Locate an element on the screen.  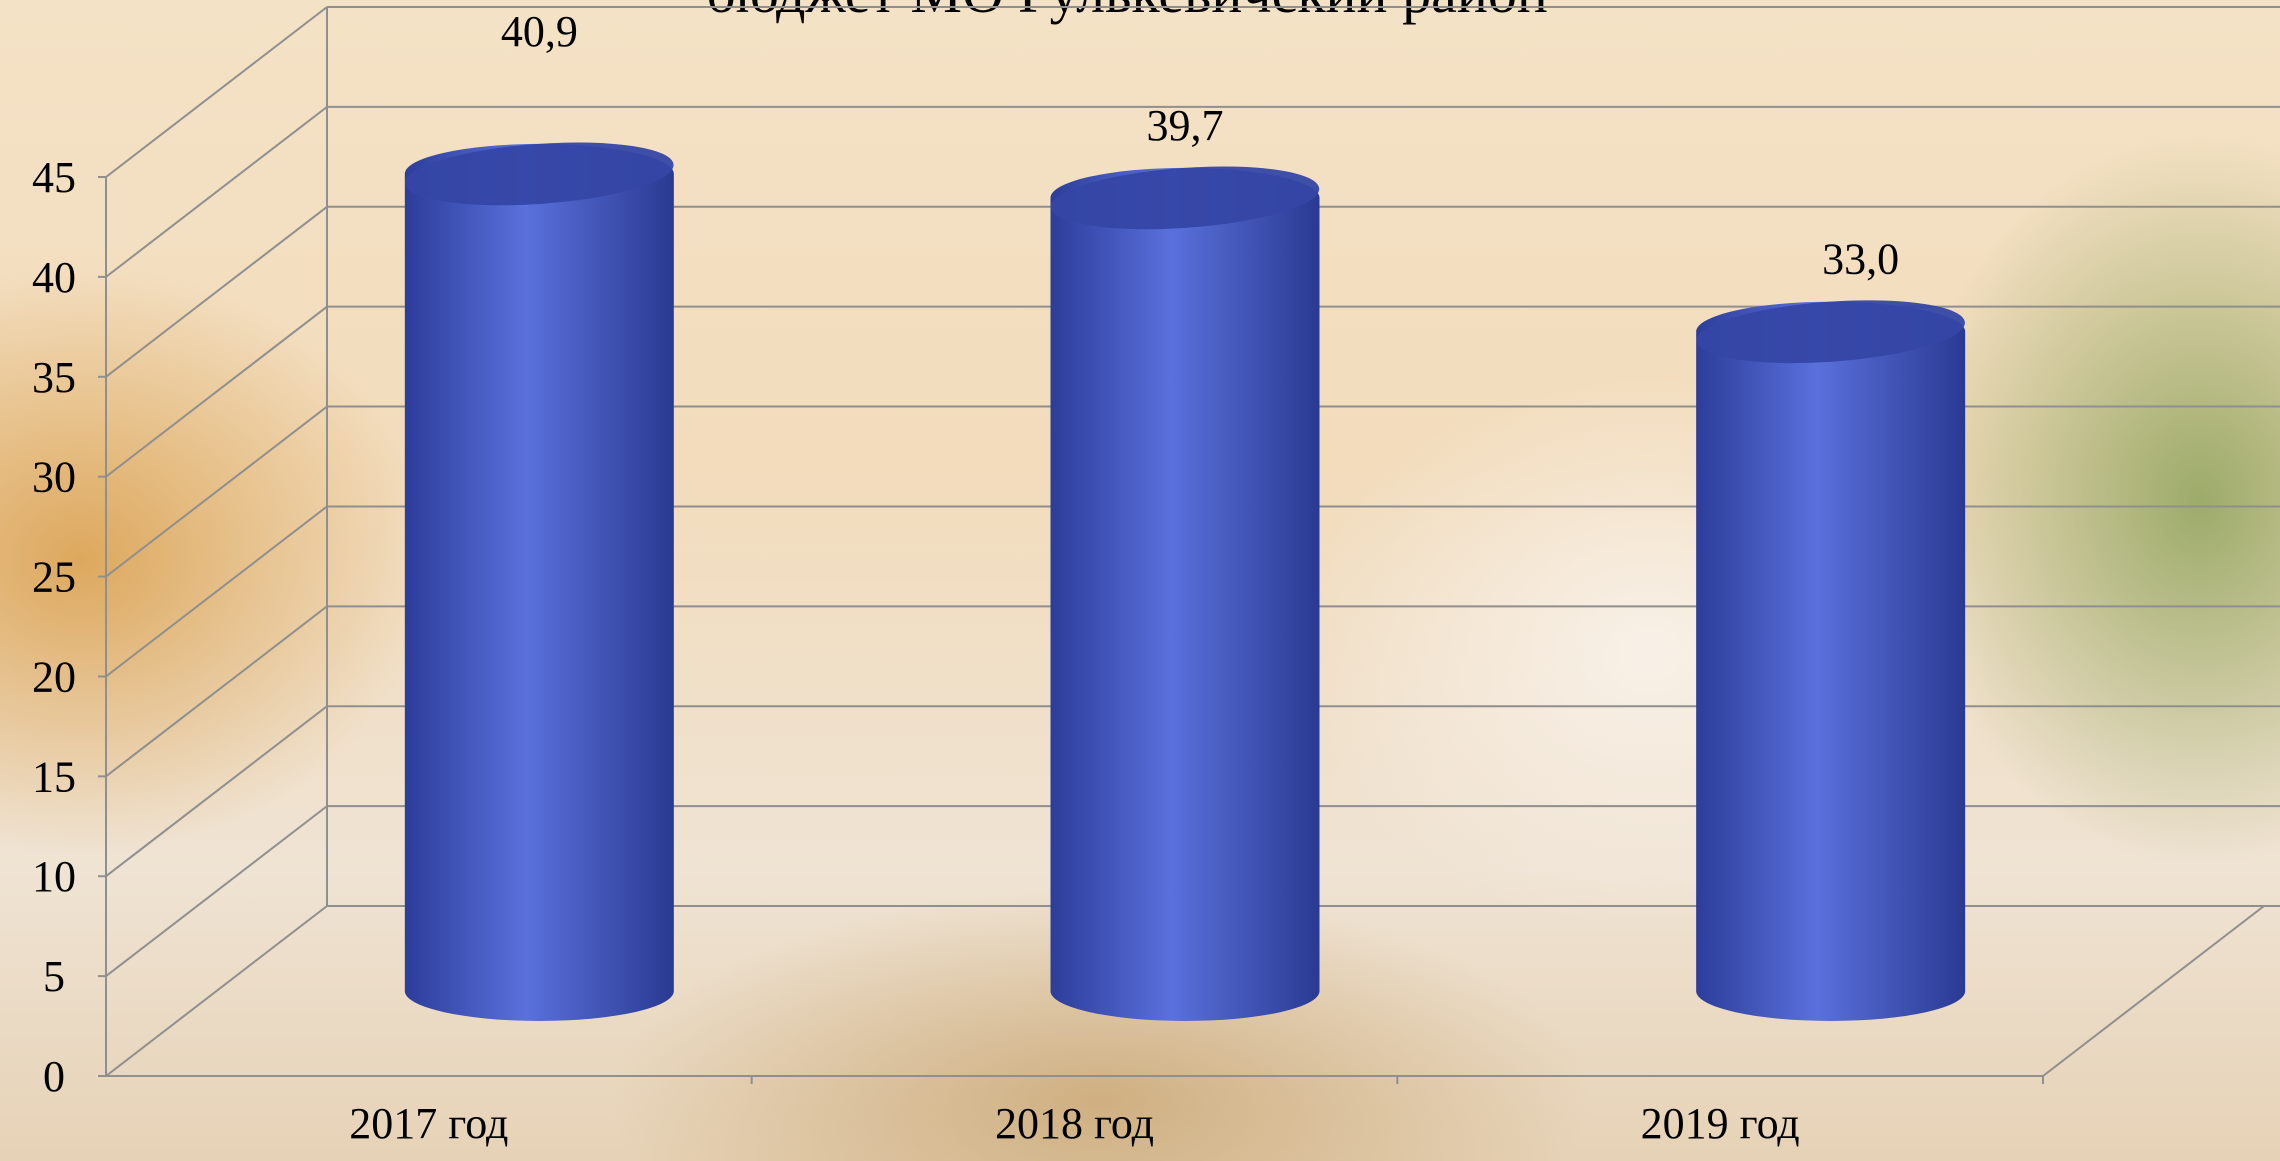
x-tick-label: 2019 год is located at coordinates (1720, 1123).